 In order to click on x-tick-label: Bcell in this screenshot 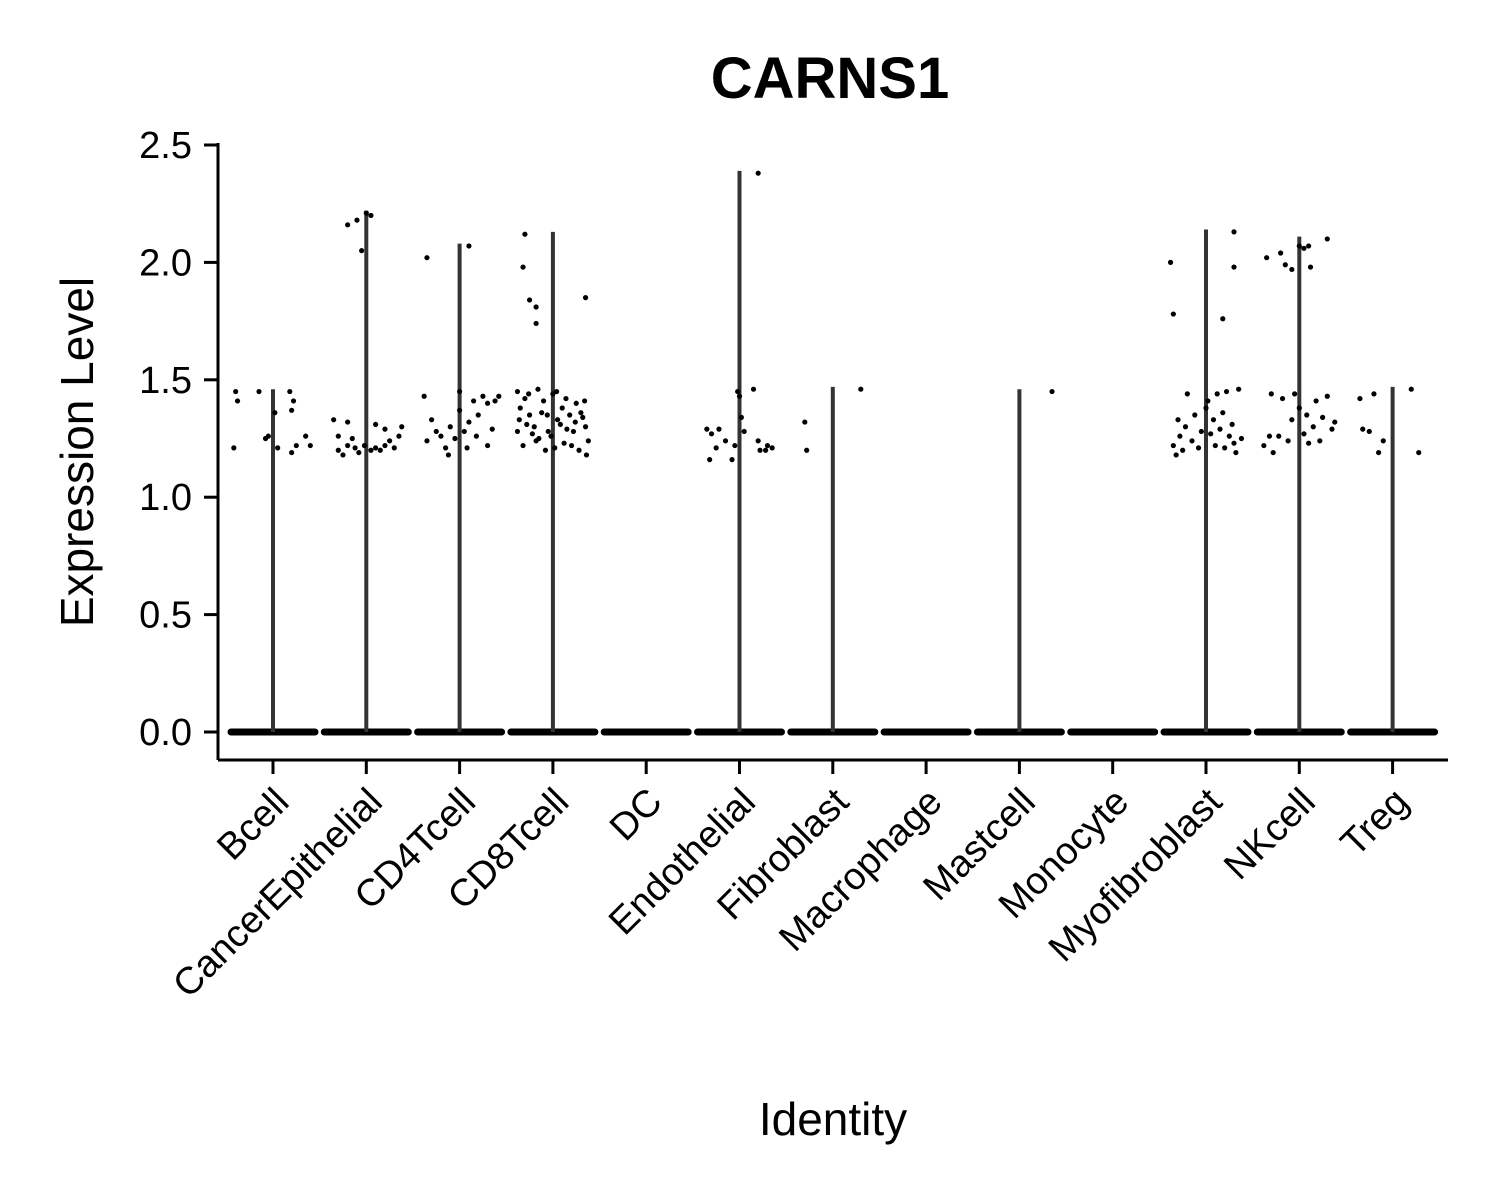, I will do `click(253, 825)`.